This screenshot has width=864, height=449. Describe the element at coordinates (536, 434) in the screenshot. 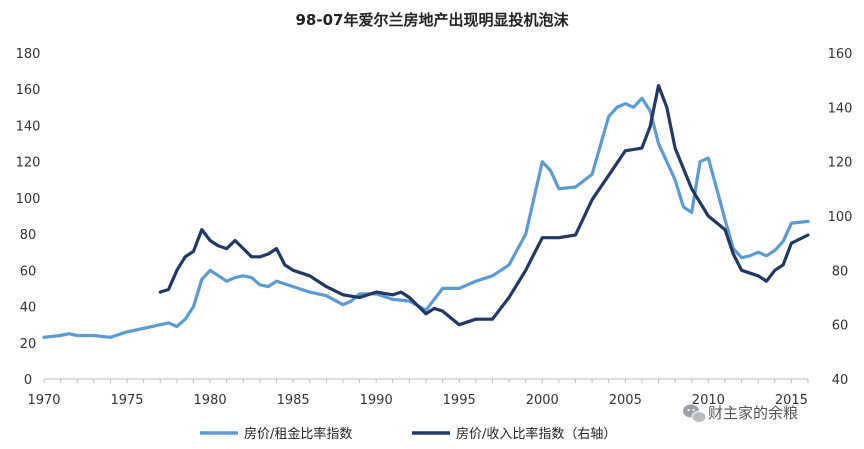

I see `legend-label-2: 房价/收入比率指数（右轴）` at that location.